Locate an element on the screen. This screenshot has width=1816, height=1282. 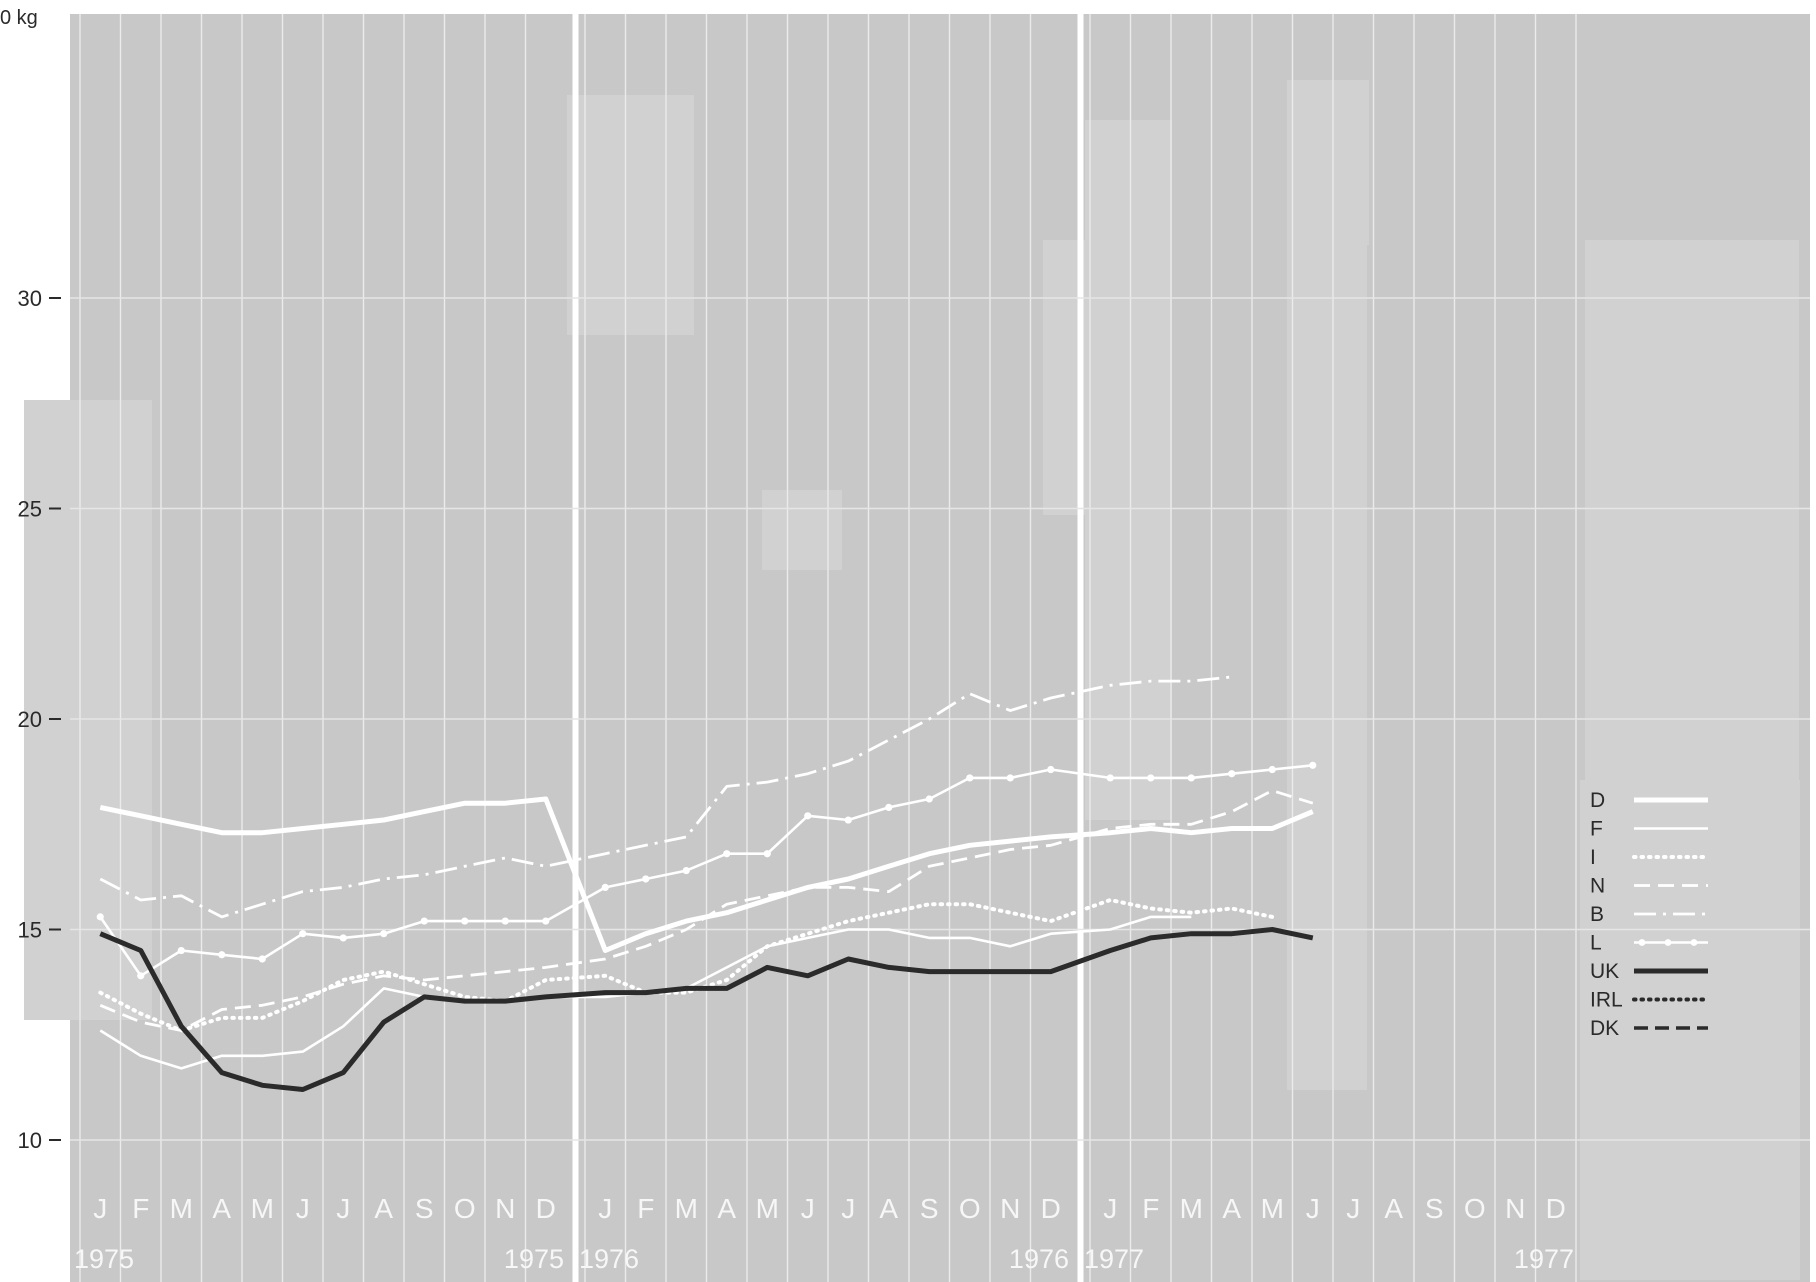
y-tick-label: 30 is located at coordinates (30, 298).